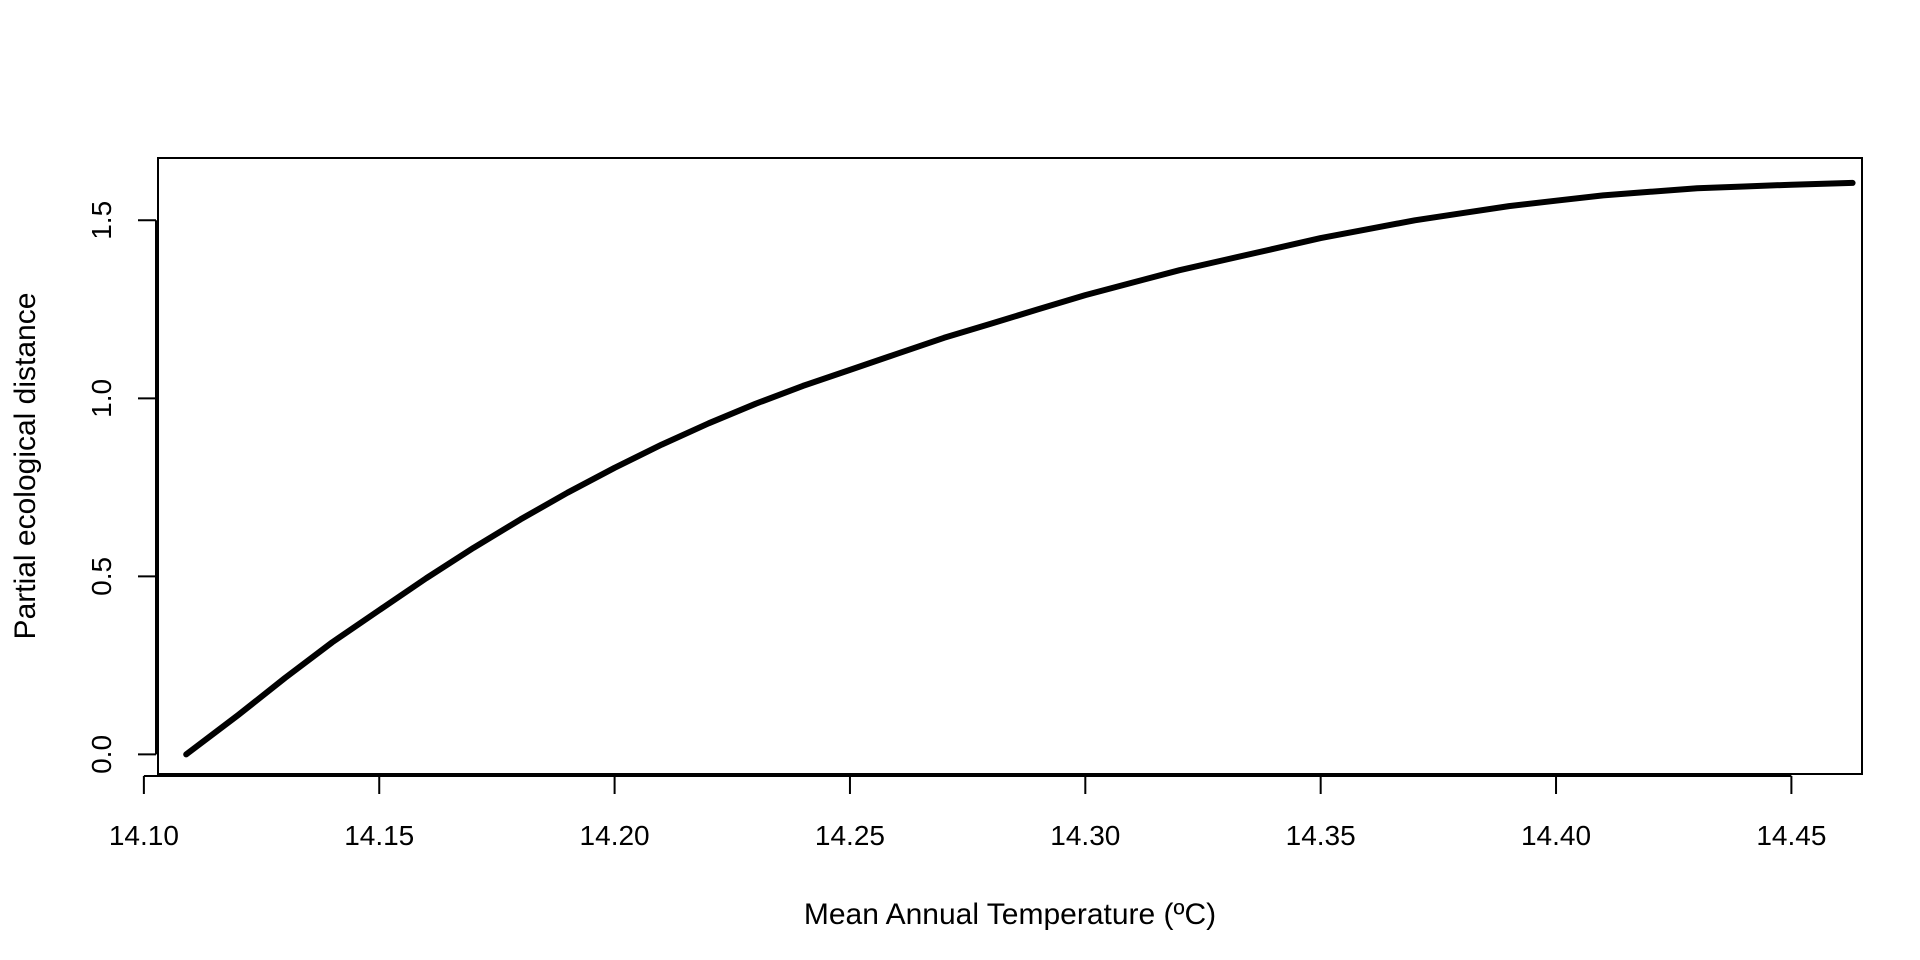 This screenshot has height=960, width=1920. I want to click on x-axis: 14.10 14.15 14.20 14.25 14.30 14.35 14.40 14.45, so click(967, 813).